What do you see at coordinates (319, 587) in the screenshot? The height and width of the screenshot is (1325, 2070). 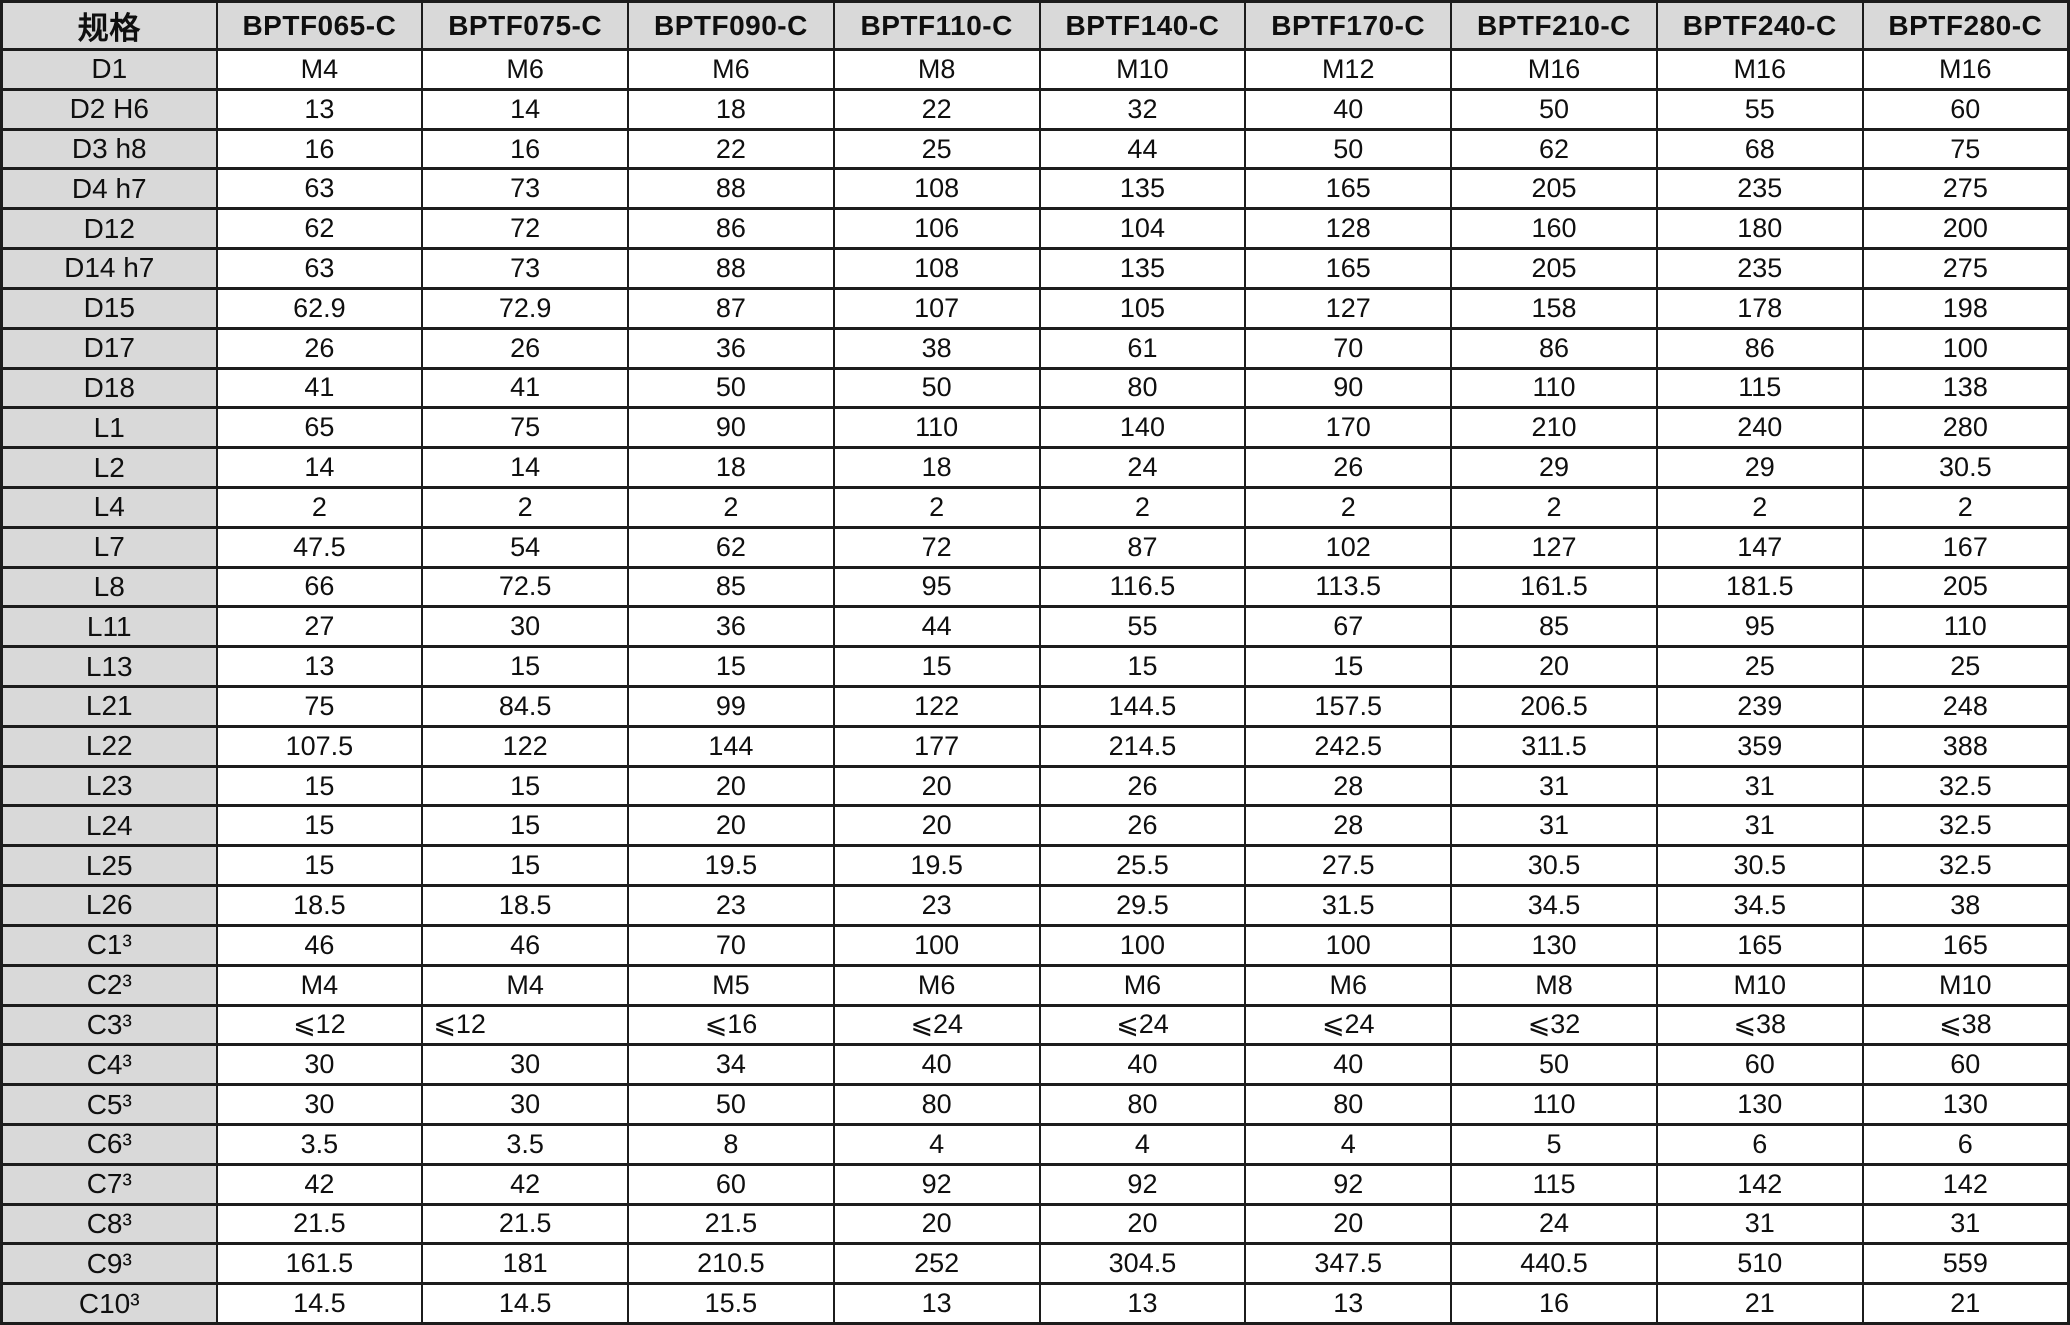 I see `data-cell: 66` at bounding box center [319, 587].